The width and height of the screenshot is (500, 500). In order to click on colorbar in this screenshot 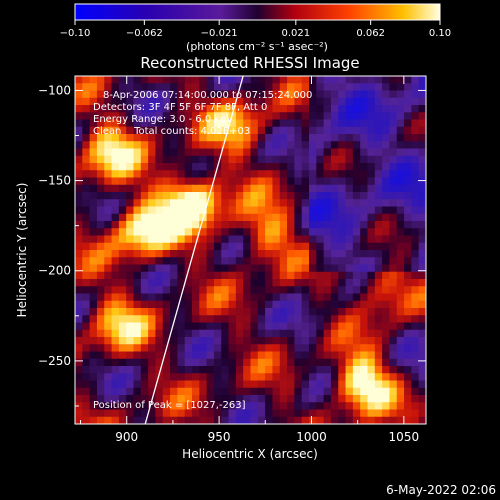, I will do `click(257, 12)`.